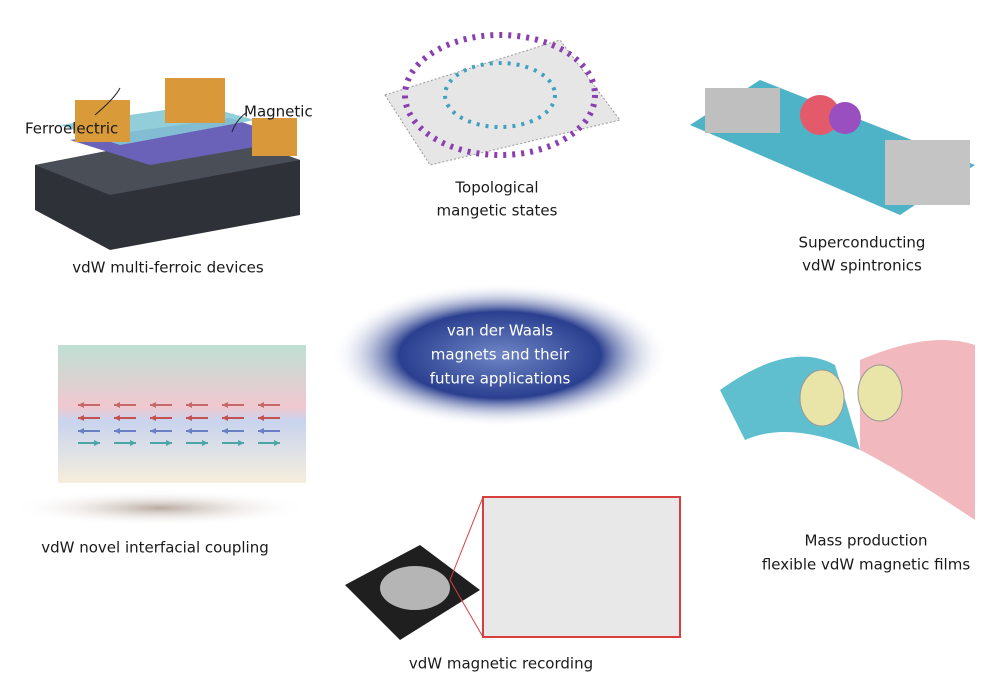  What do you see at coordinates (500, 379) in the screenshot?
I see `center-title: future applications` at bounding box center [500, 379].